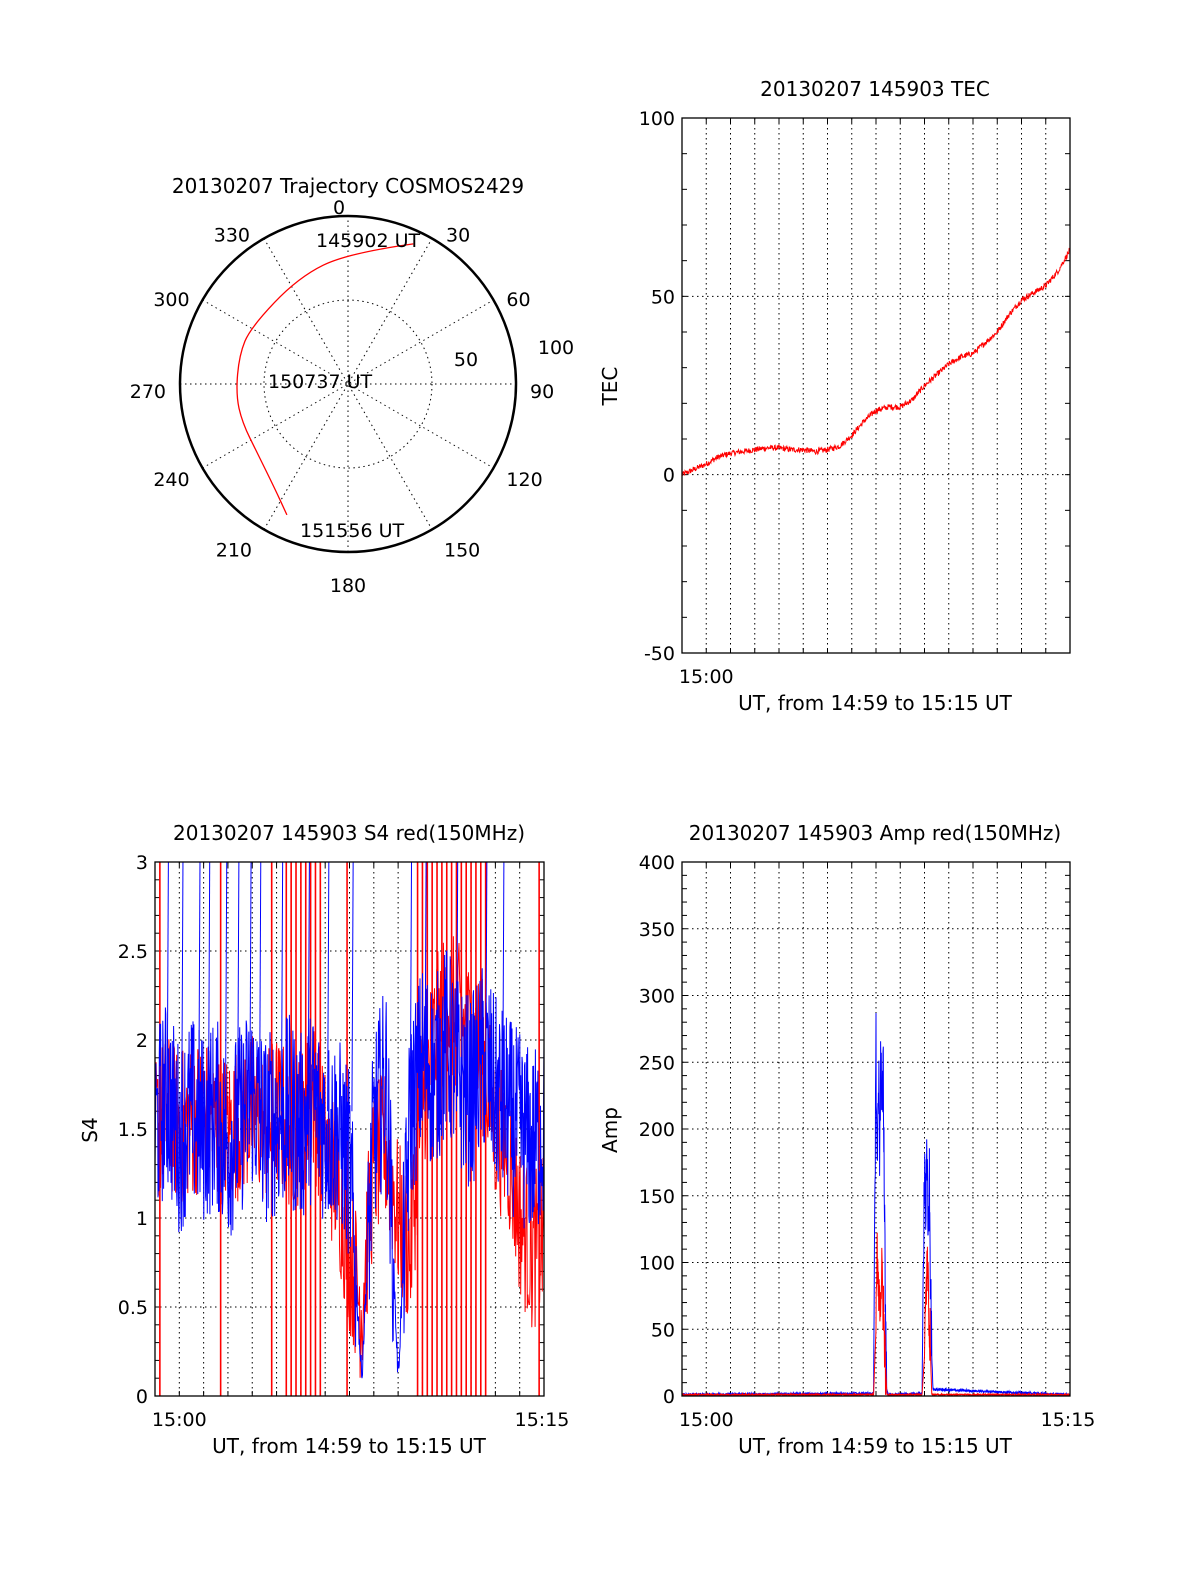 This screenshot has height=1575, width=1200. What do you see at coordinates (466, 360) in the screenshot?
I see `radial-tick-label: 50` at bounding box center [466, 360].